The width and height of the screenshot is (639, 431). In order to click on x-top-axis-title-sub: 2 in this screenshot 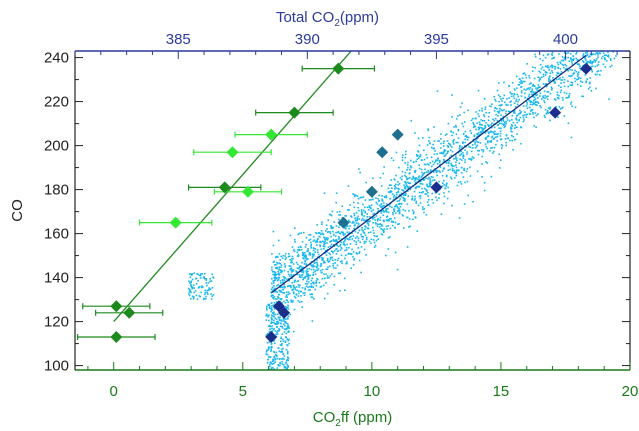, I will do `click(337, 23)`.